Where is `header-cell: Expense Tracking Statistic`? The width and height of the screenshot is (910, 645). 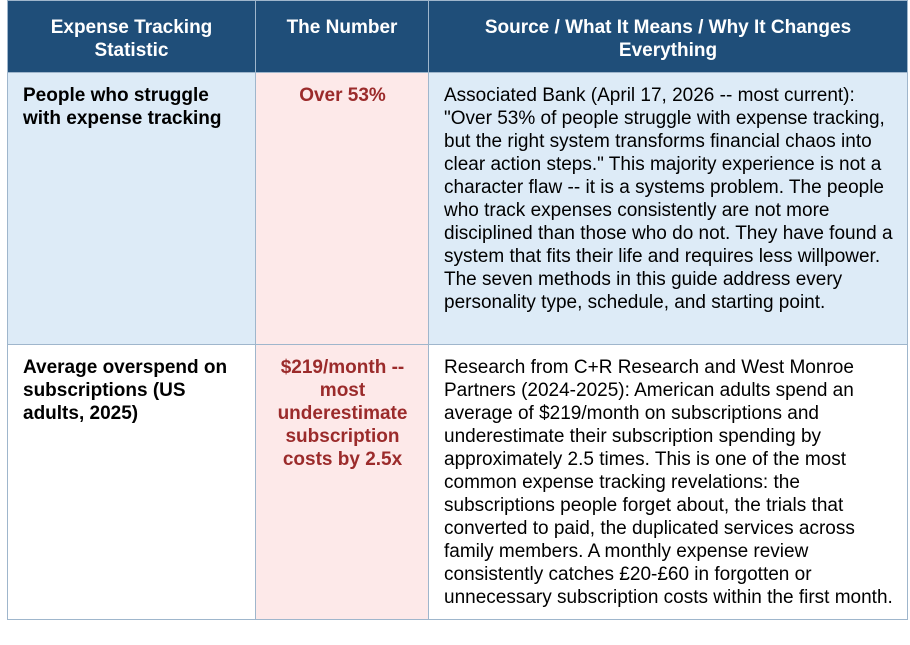 header-cell: Expense Tracking Statistic is located at coordinates (131, 36).